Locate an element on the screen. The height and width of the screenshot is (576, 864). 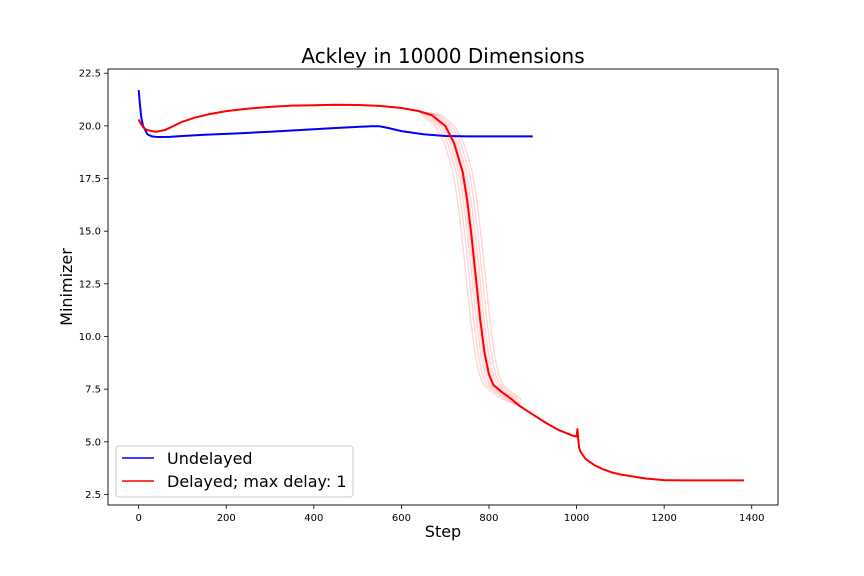
y-tick-label: 20.0 is located at coordinates (90, 126).